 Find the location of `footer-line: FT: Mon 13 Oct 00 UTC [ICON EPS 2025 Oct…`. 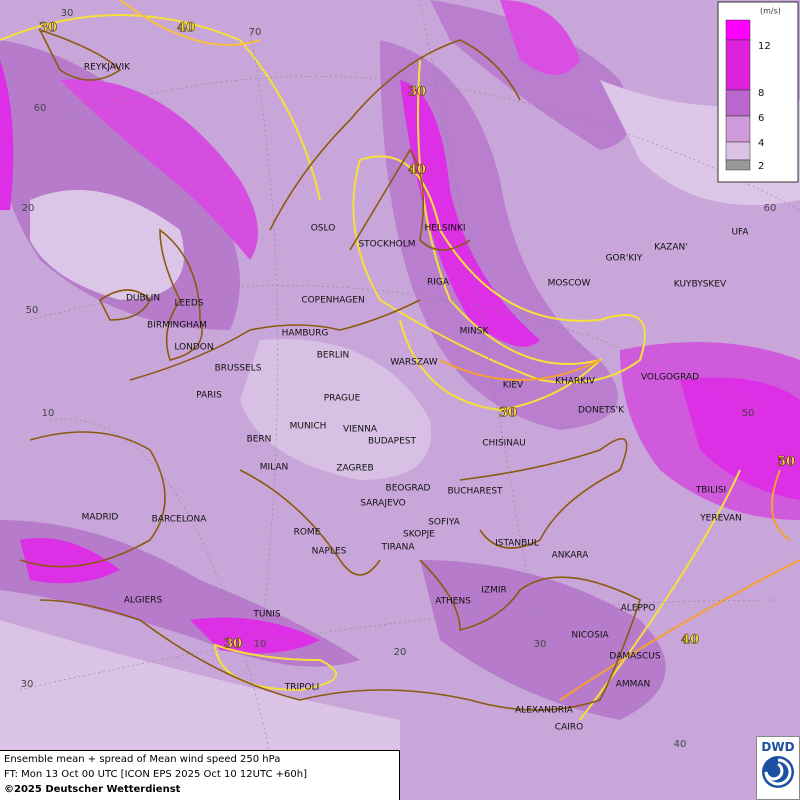

footer-line: FT: Mon 13 Oct 00 UTC [ICON EPS 2025 Oct… is located at coordinates (155, 774).